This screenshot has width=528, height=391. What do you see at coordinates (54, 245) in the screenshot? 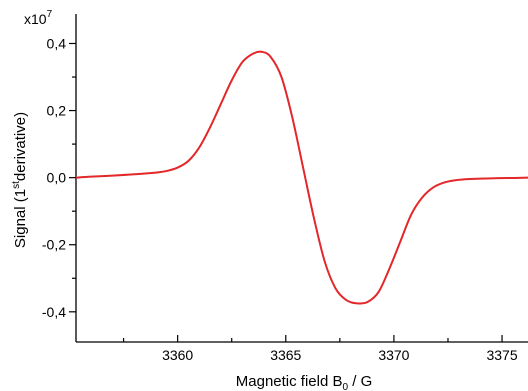
I see `y-tick-label: -0,2` at bounding box center [54, 245].